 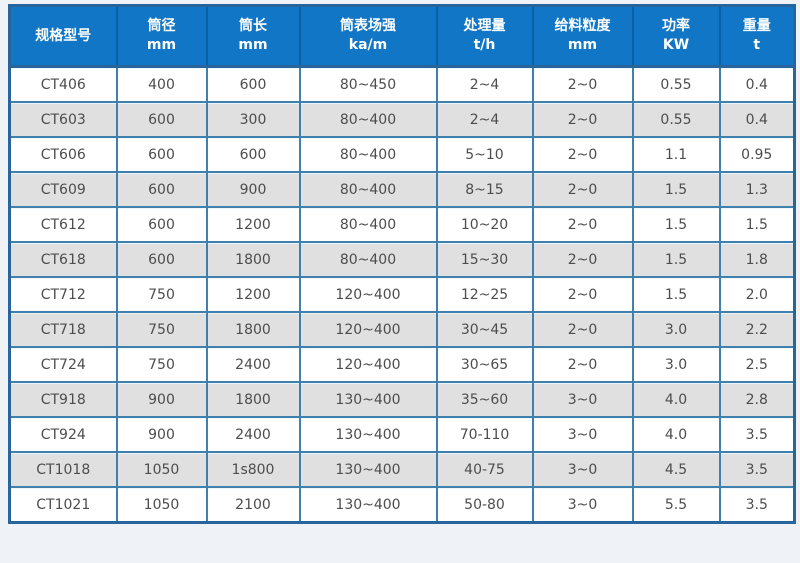 What do you see at coordinates (63, 364) in the screenshot?
I see `model-cell: CT724` at bounding box center [63, 364].